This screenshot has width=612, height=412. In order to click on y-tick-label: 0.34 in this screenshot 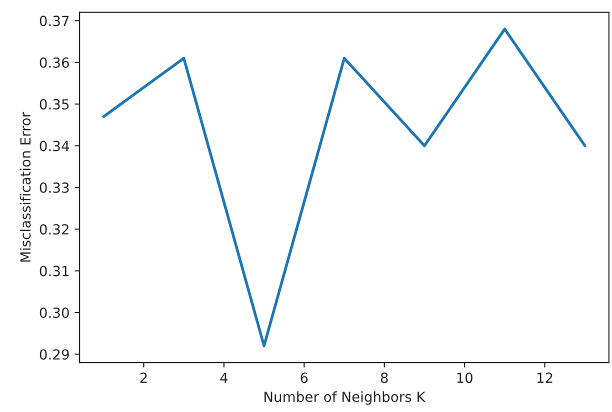, I will do `click(55, 146)`.